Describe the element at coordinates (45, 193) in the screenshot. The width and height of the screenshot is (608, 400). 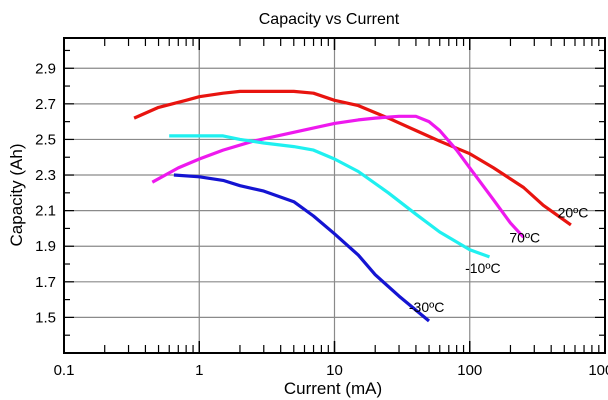
I see `y-tick-labels: 1.5 1.7 1.9 2.1 2.3 2.5 2.7 2.9` at that location.